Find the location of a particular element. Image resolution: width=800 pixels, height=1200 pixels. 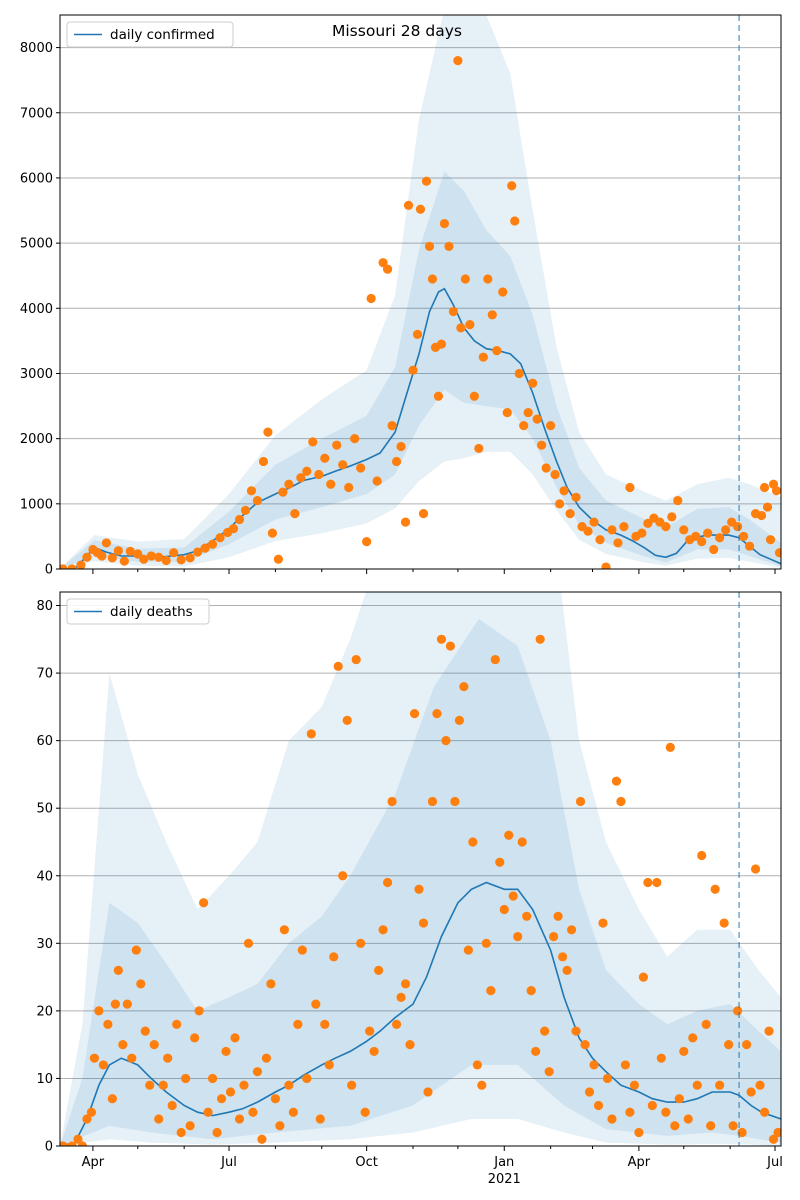

y-tick-label: 5000 is located at coordinates (36, 244).